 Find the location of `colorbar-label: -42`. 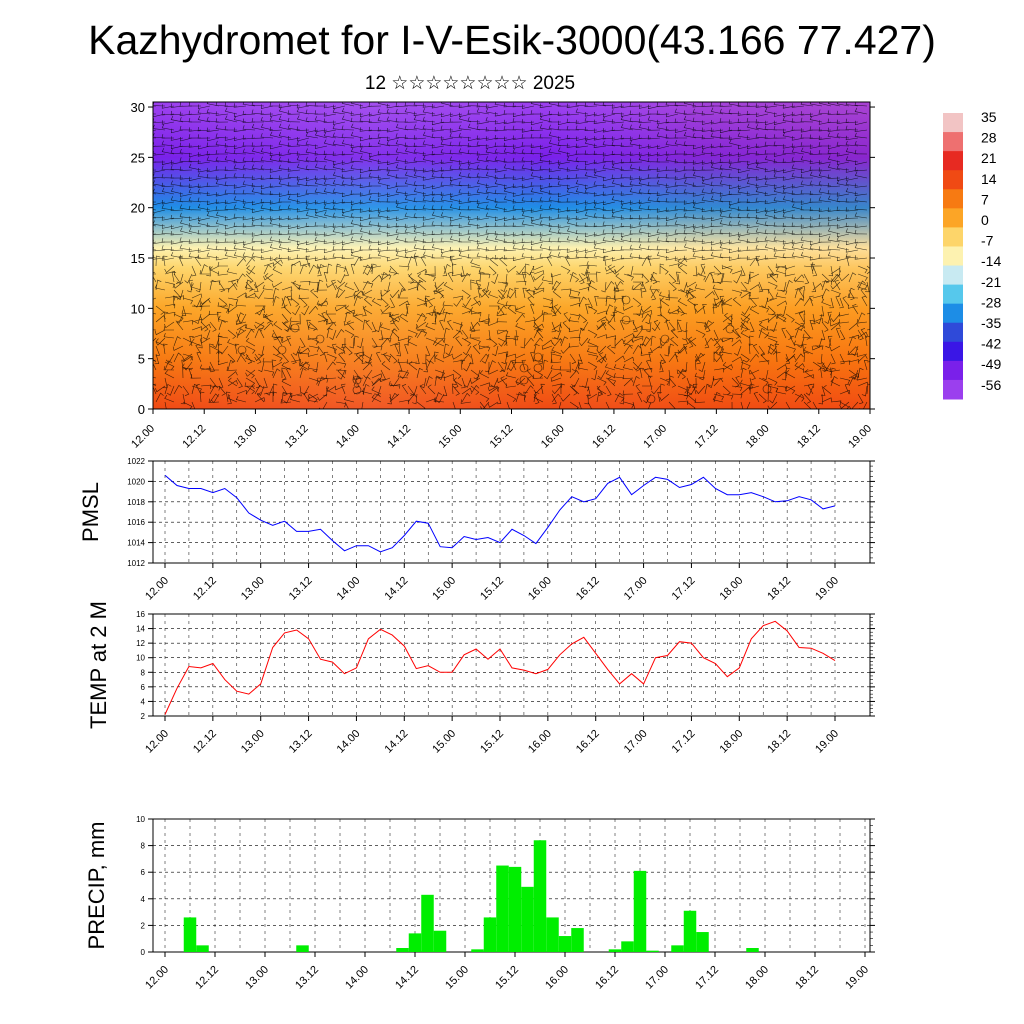

colorbar-label: -42 is located at coordinates (991, 344).